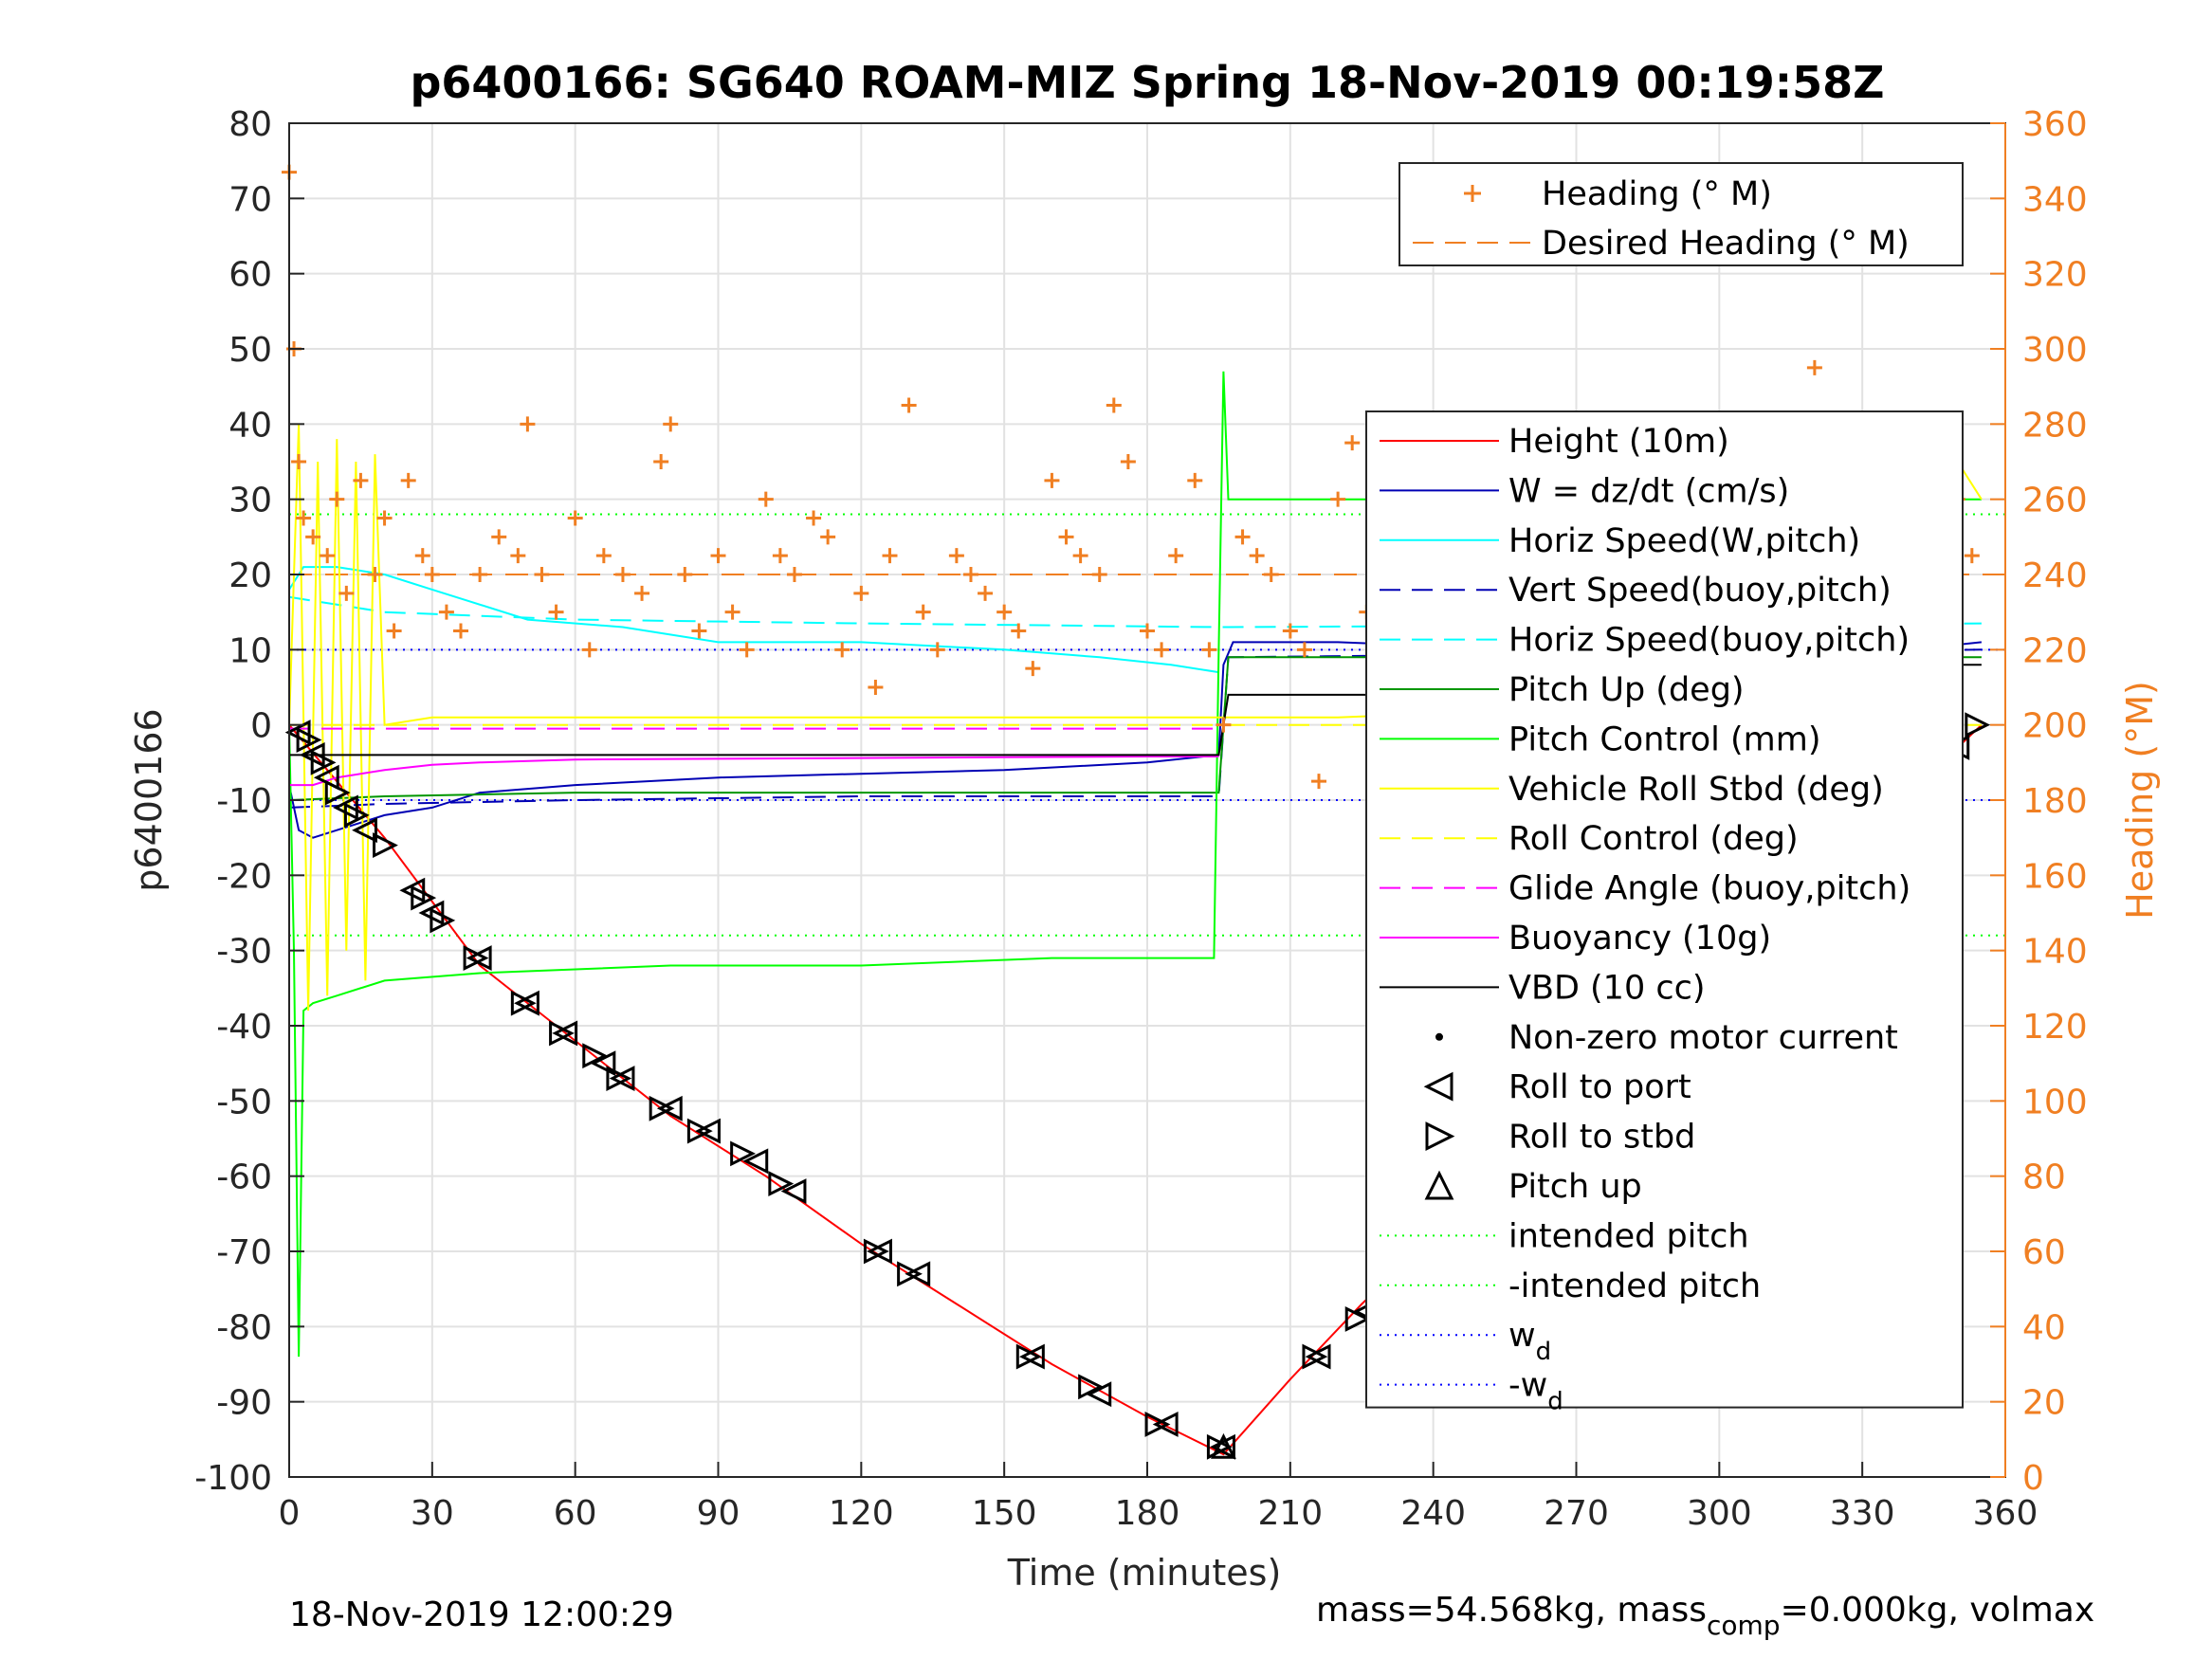 The height and width of the screenshot is (1659, 2212). Describe the element at coordinates (2055, 199) in the screenshot. I see `y-right-tick-label: 340` at that location.